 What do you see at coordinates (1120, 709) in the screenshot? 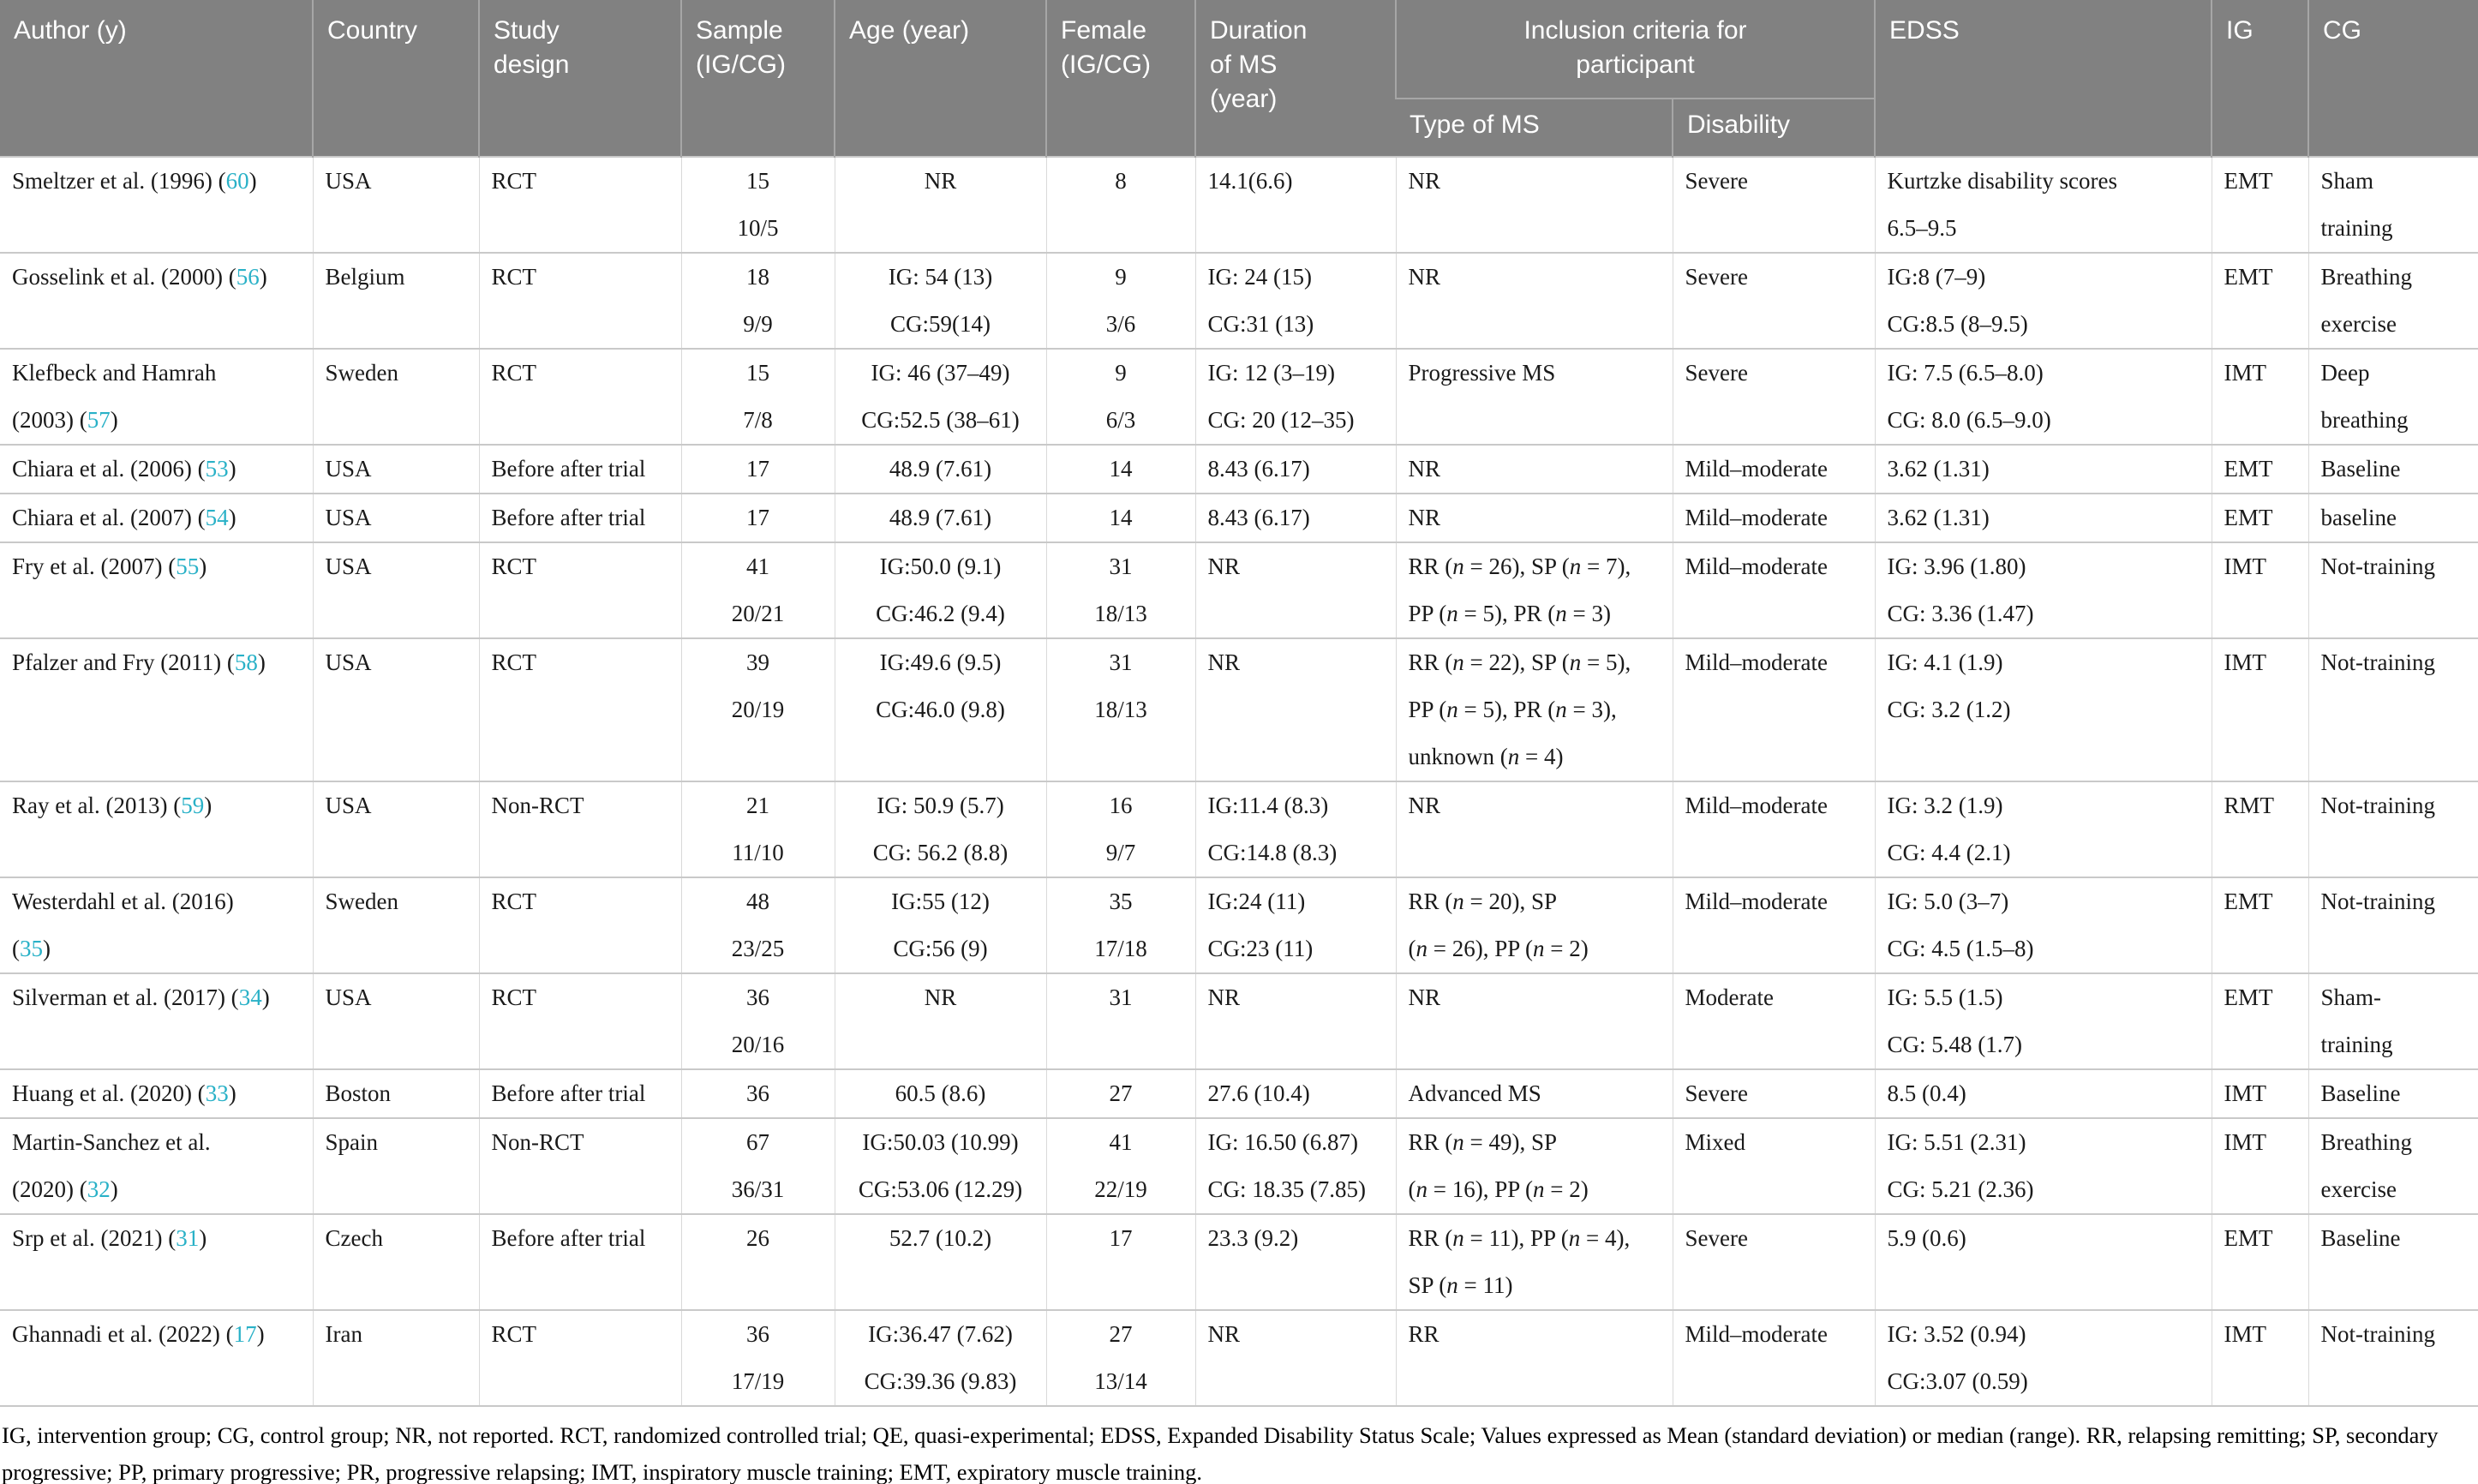
I see `cell-female: 31 18/13` at bounding box center [1120, 709].